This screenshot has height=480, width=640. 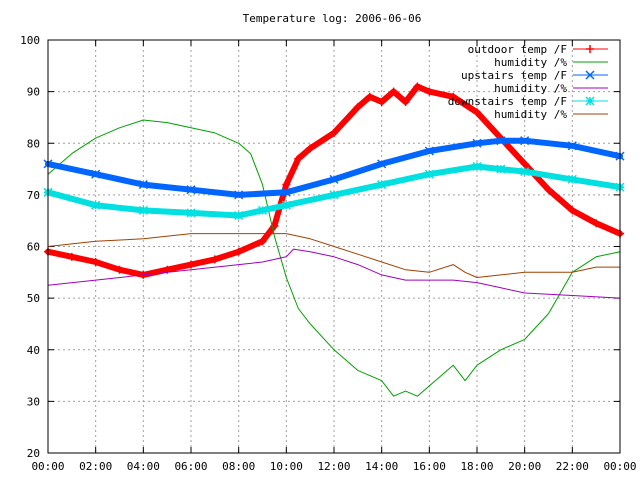 What do you see at coordinates (190, 466) in the screenshot?
I see `x-tick-label: 06:00` at bounding box center [190, 466].